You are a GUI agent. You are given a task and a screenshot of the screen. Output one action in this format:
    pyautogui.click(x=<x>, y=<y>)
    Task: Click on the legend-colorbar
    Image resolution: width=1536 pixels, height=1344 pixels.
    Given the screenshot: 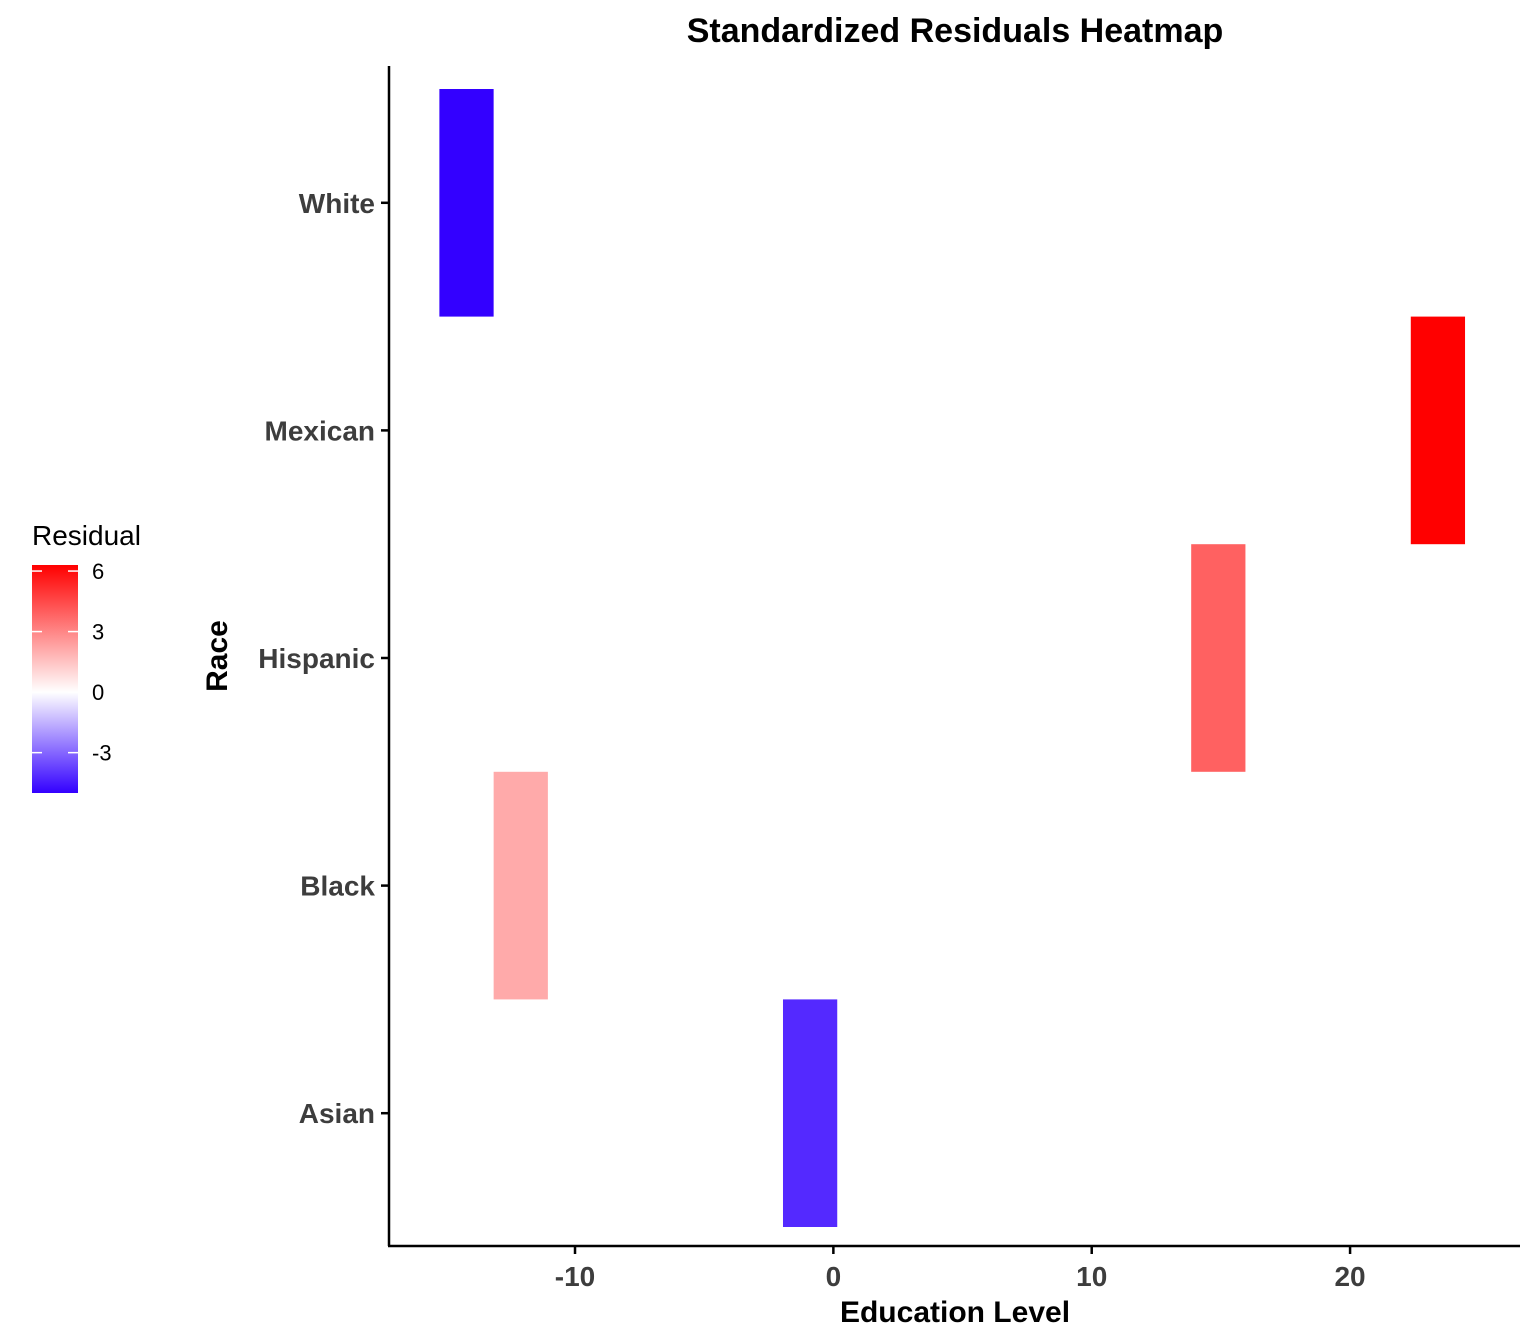 What is the action you would take?
    pyautogui.click(x=55, y=679)
    